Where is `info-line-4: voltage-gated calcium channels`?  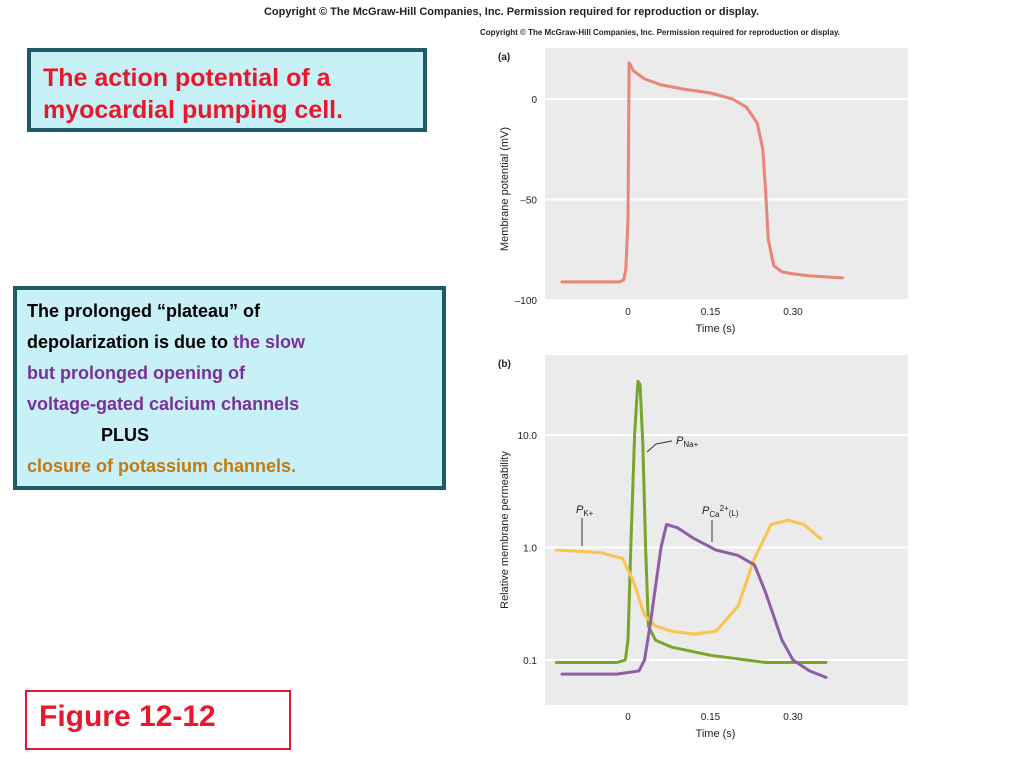 info-line-4: voltage-gated calcium channels is located at coordinates (163, 404).